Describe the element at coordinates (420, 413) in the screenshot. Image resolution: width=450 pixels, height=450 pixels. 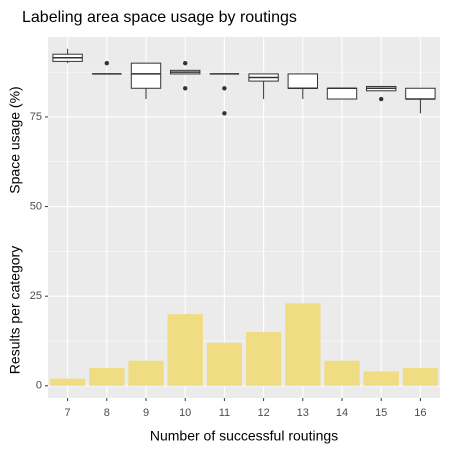
I see `x-tick-label: 16` at that location.